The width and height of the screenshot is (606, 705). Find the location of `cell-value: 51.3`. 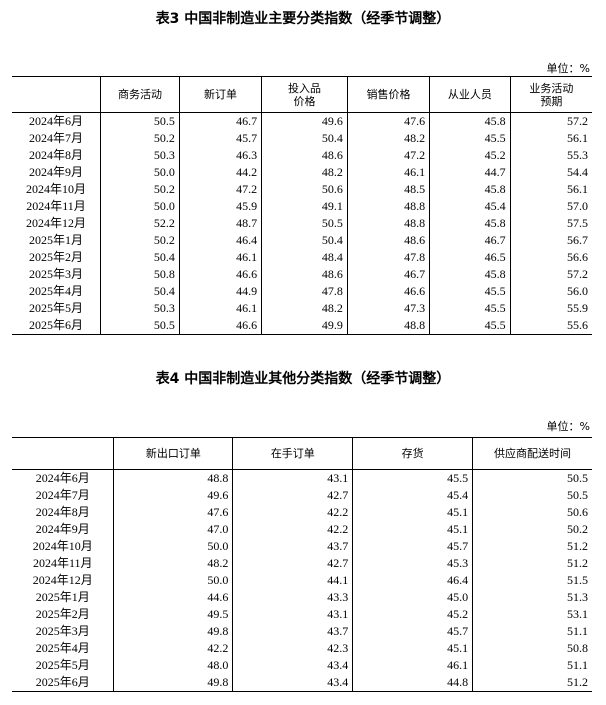

cell-value: 51.3 is located at coordinates (532, 597).